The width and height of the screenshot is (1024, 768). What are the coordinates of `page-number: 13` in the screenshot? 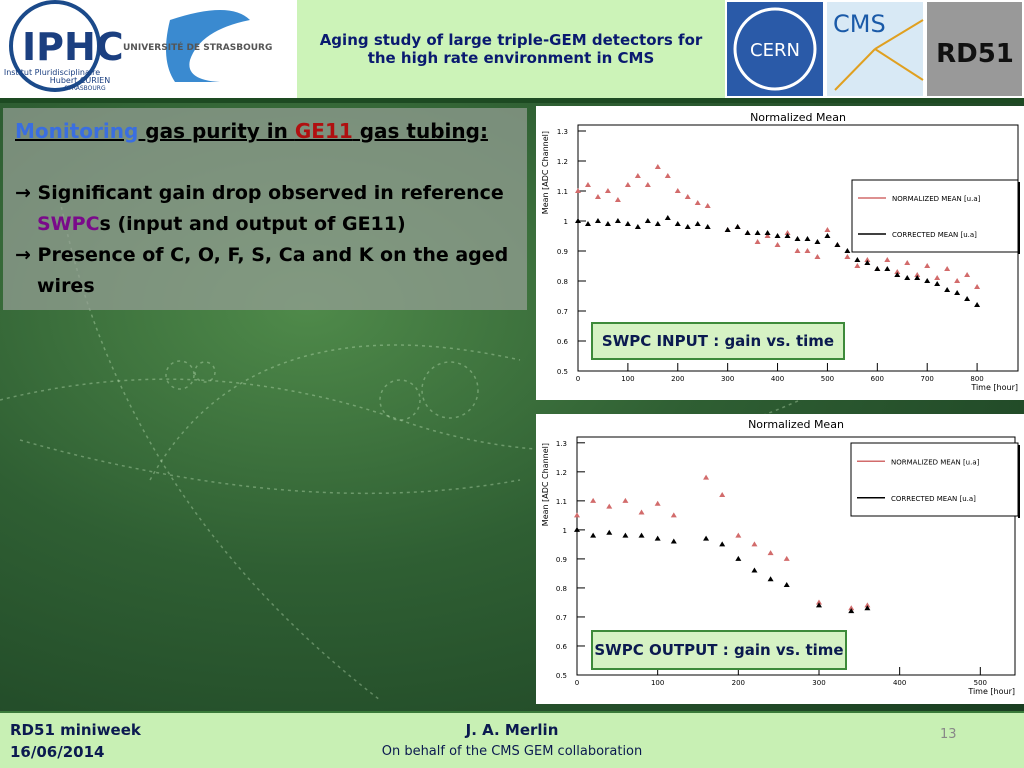 It's located at (948, 734).